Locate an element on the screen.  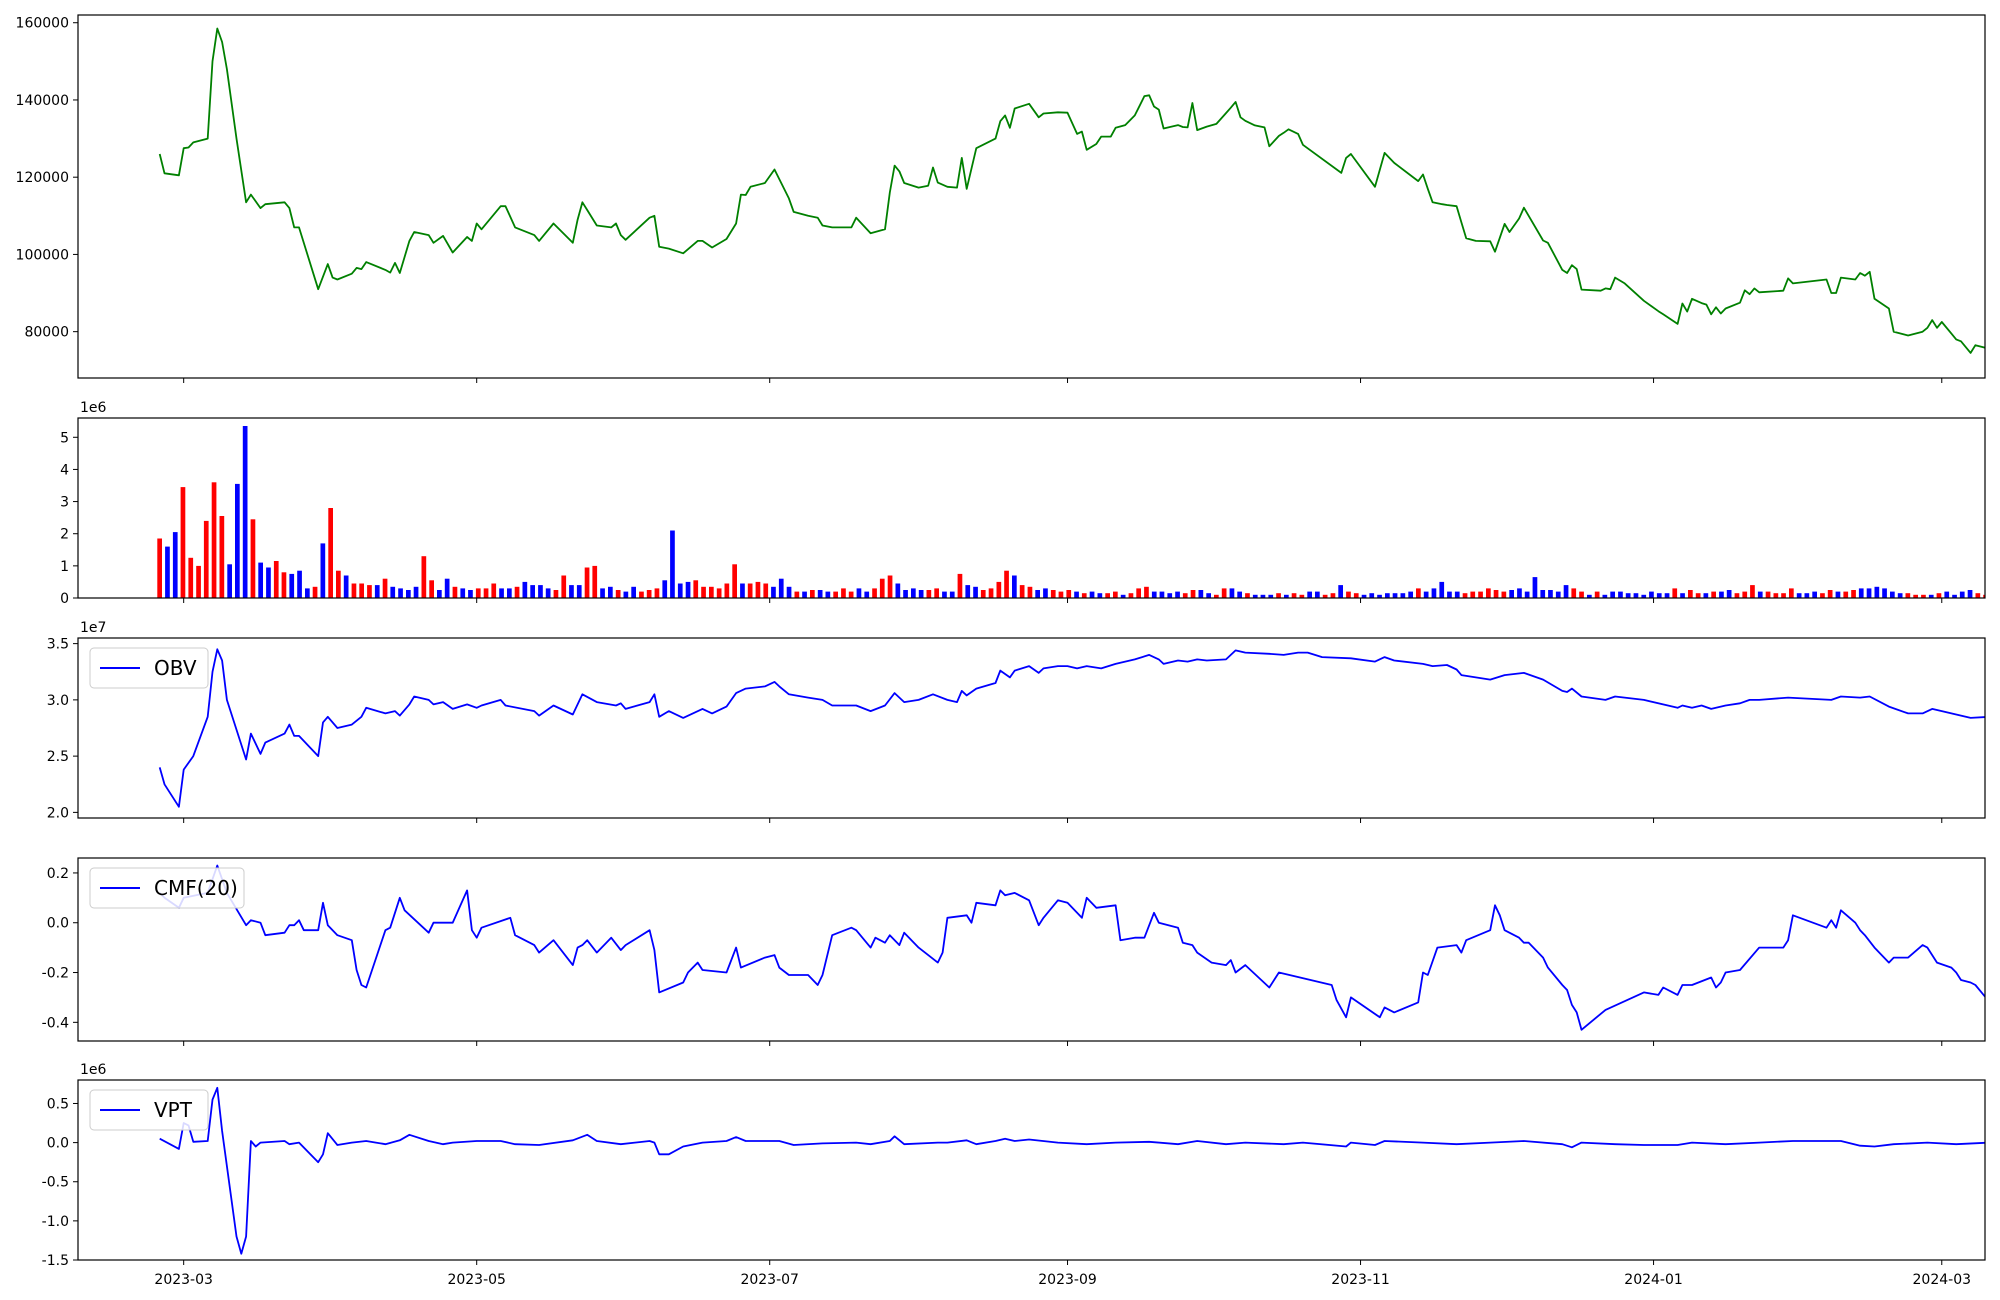
y-tick-label: 120000 is located at coordinates (42, 178).